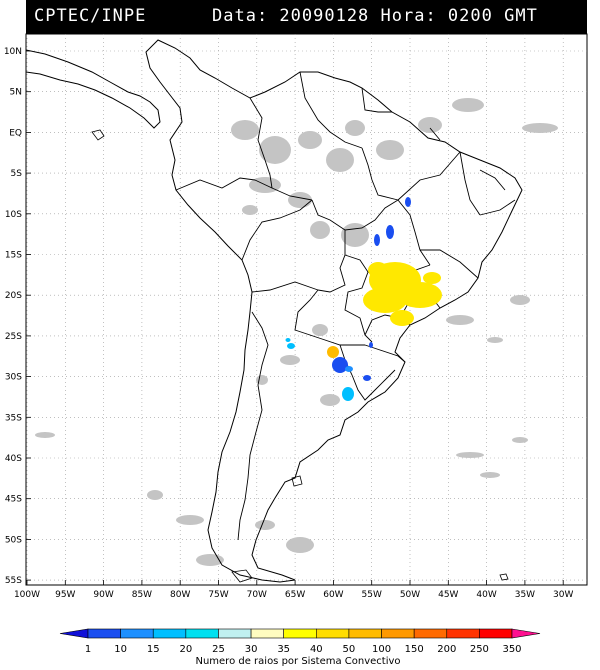 This screenshot has height=670, width=600. I want to click on lat-label: 10N, so click(13, 52).